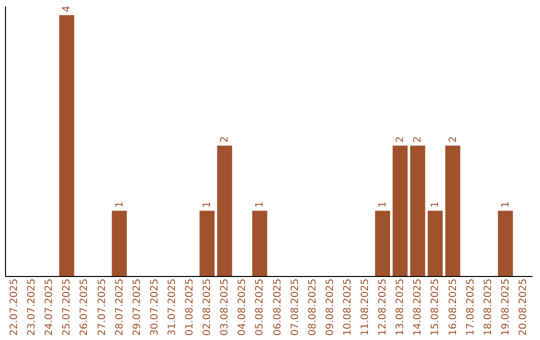 This screenshot has height=340, width=540. Describe the element at coordinates (120, 307) in the screenshot. I see `x-tick-label: 28.07.2025` at that location.